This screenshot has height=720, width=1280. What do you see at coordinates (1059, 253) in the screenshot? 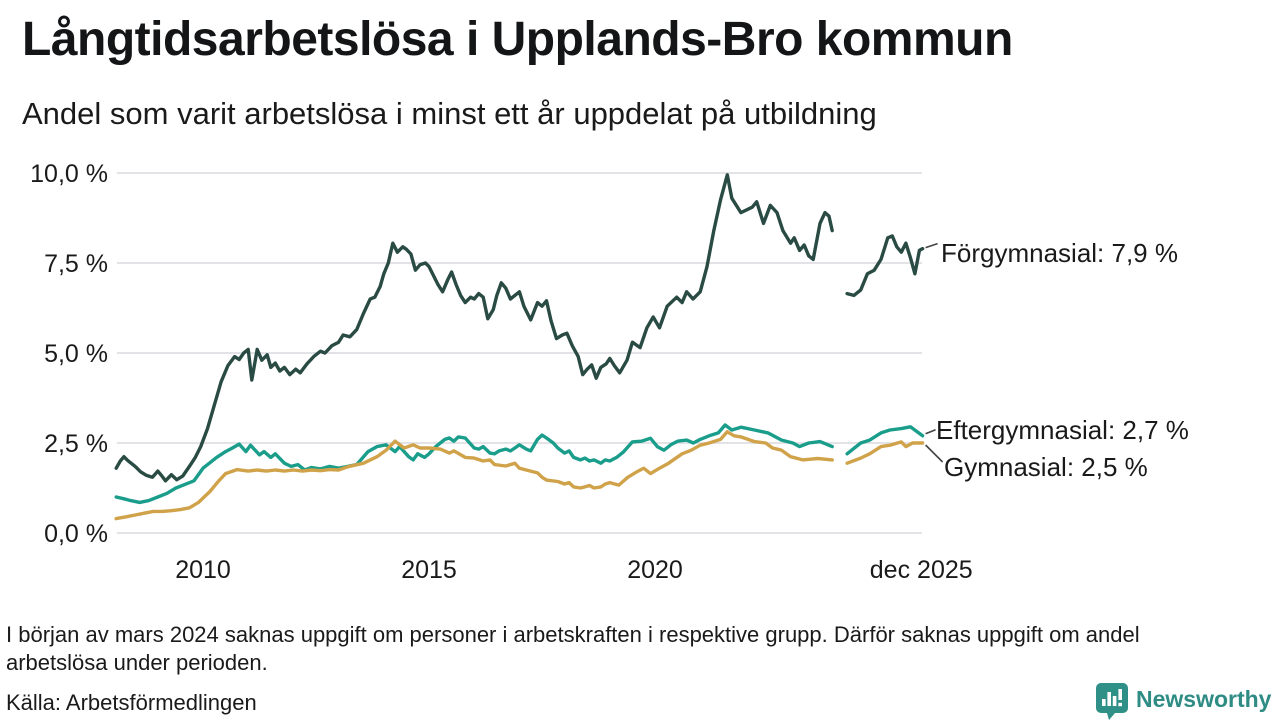
I see `series-end-label-forgymnasial: Förgymnasial: 7,9 %` at bounding box center [1059, 253].